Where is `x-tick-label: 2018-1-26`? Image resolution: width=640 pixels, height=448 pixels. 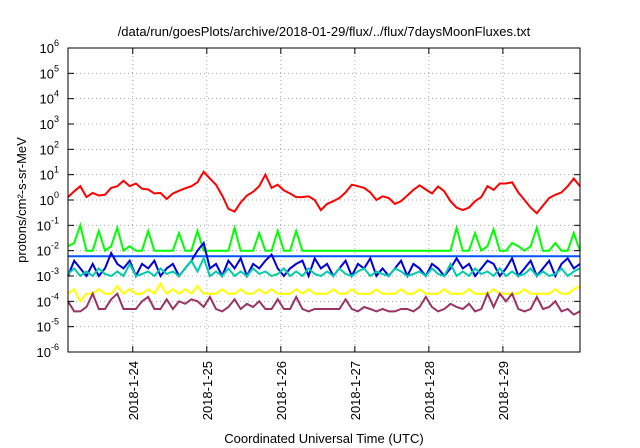 x-tick-label: 2018-1-26 is located at coordinates (281, 390).